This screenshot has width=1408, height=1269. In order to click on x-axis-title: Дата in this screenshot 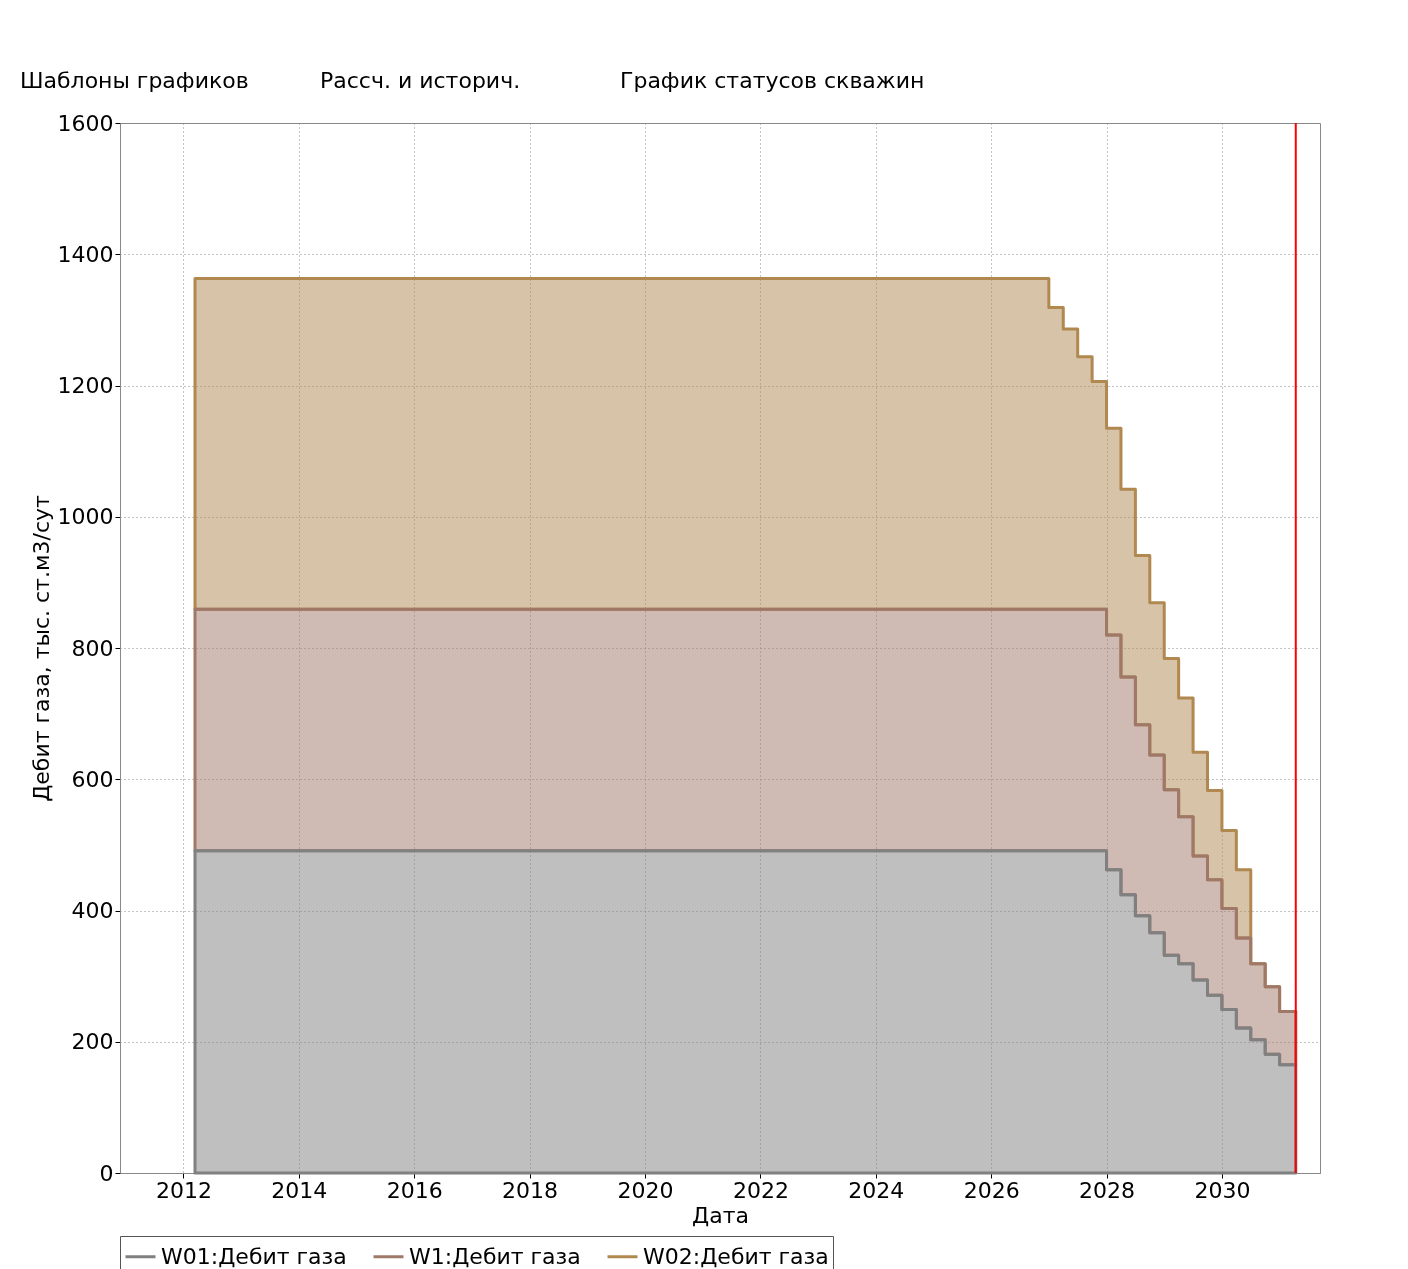, I will do `click(720, 1215)`.